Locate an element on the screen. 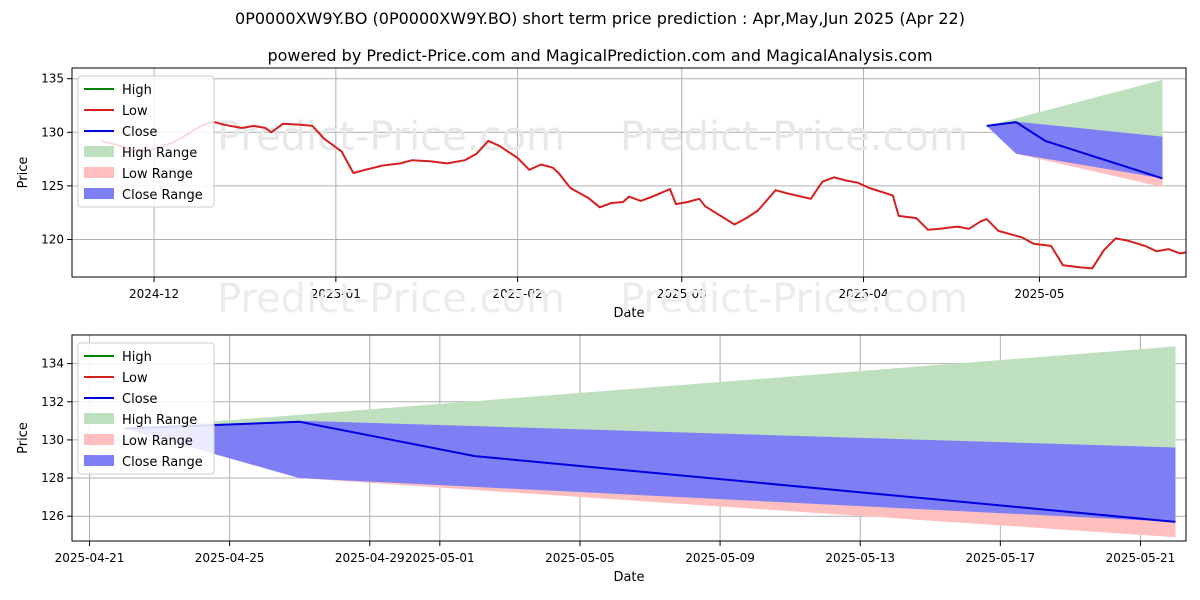  y-tick-label: 128 is located at coordinates (52, 478).